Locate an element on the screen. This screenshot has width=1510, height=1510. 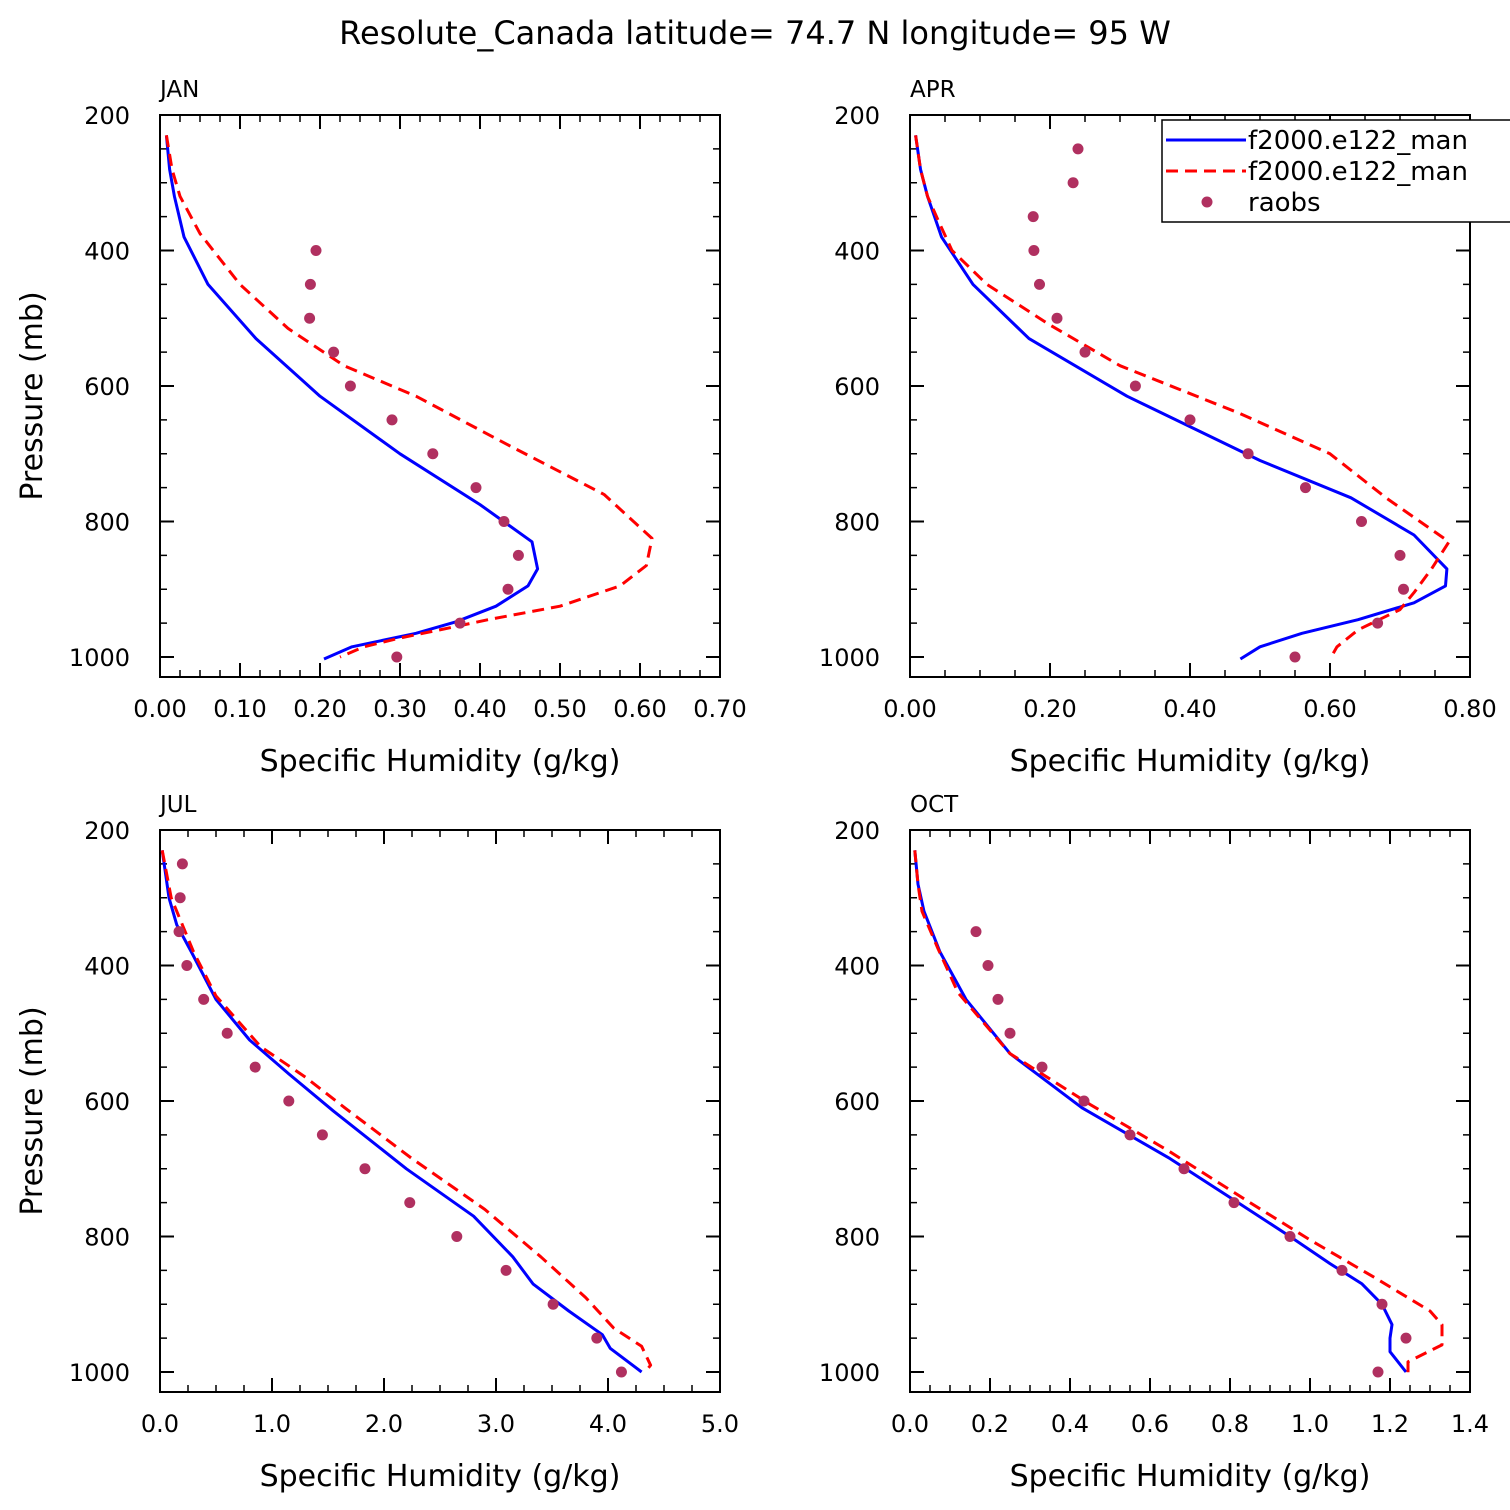
x-tick-label: 5.0 is located at coordinates (720, 1424).